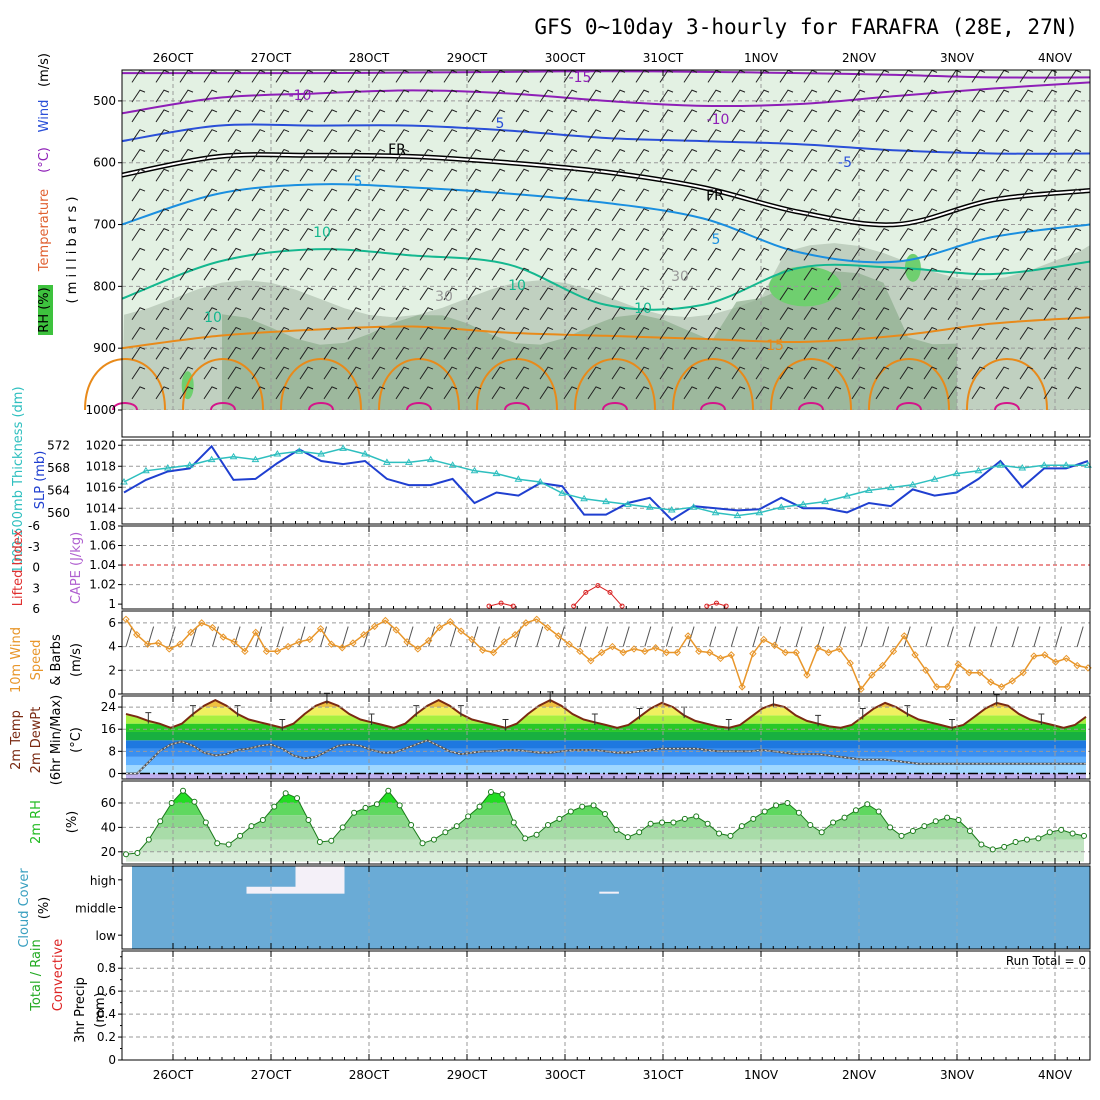 Image resolution: width=1100 pixels, height=1100 pixels. Describe the element at coordinates (112, 670) in the screenshot. I see `wind-tick-label: 2` at that location.